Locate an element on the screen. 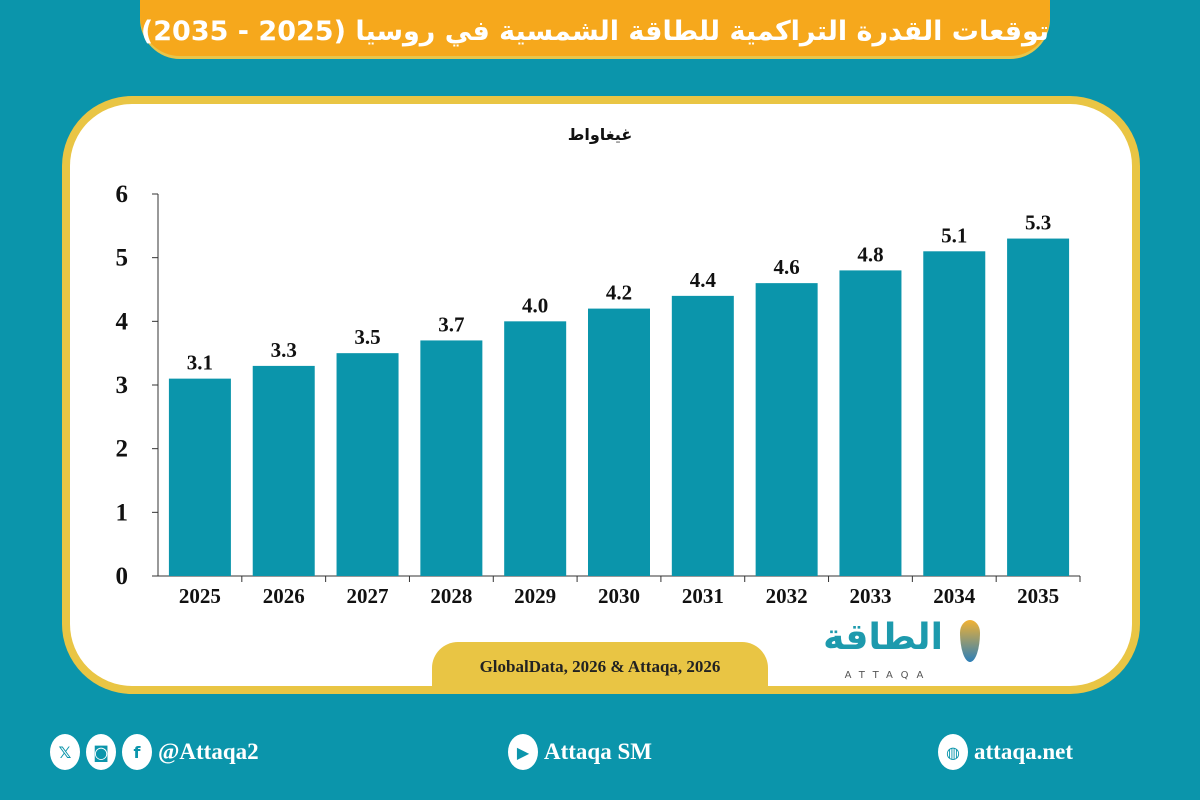  data-label: 3.1 is located at coordinates (200, 363).